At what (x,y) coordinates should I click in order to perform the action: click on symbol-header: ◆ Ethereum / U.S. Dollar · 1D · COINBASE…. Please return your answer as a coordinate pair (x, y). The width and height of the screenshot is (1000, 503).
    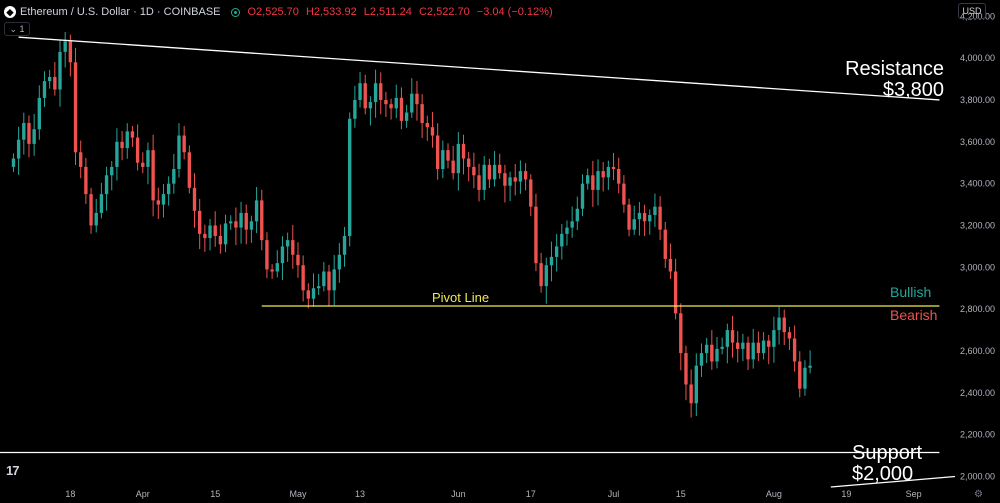
    Looking at the image, I should click on (280, 12).